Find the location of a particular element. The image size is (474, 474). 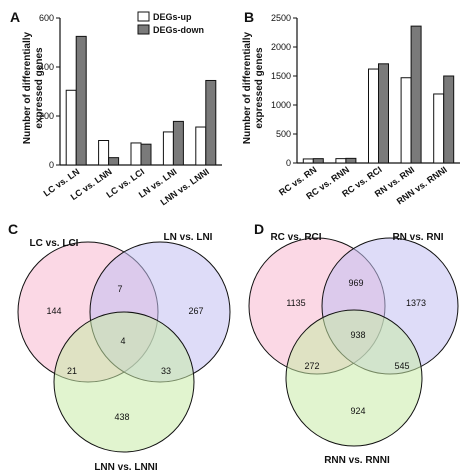

y-tick-label: 600 is located at coordinates (46, 18).